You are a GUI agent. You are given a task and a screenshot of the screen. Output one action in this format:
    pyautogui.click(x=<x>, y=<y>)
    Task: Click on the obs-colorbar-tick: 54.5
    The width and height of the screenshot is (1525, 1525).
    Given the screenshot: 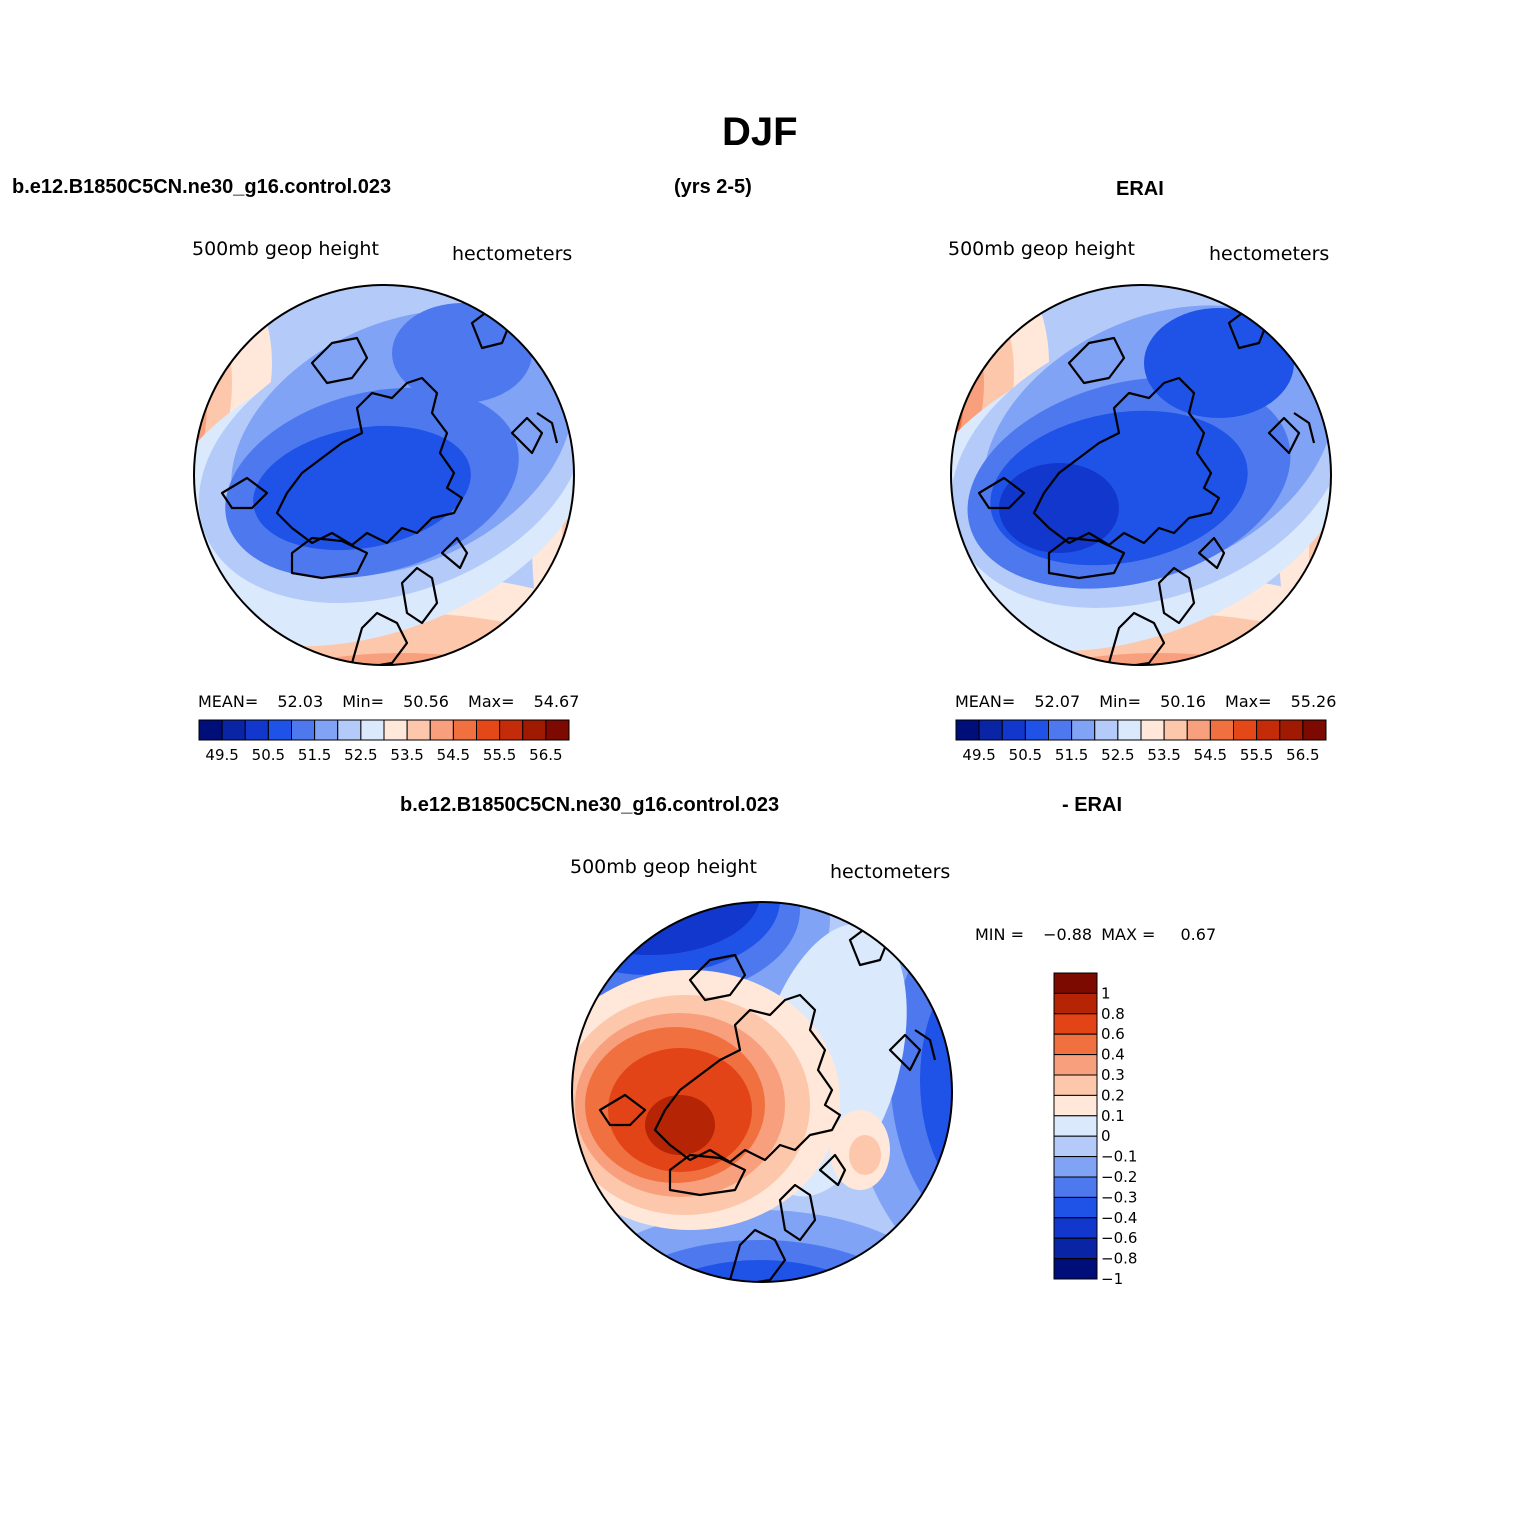 What is the action you would take?
    pyautogui.click(x=1210, y=755)
    